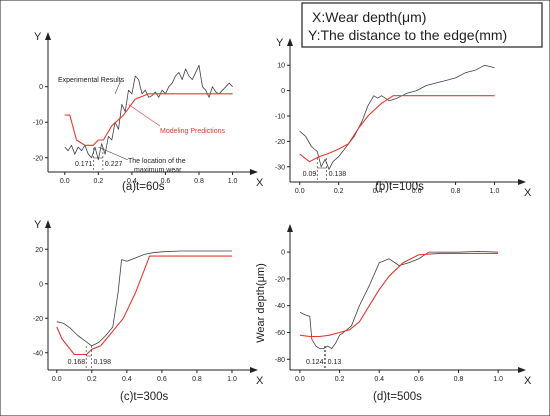 The image size is (550, 416). What do you see at coordinates (57, 379) in the screenshot?
I see `panel-c-x-tick-label: 0.0` at bounding box center [57, 379].